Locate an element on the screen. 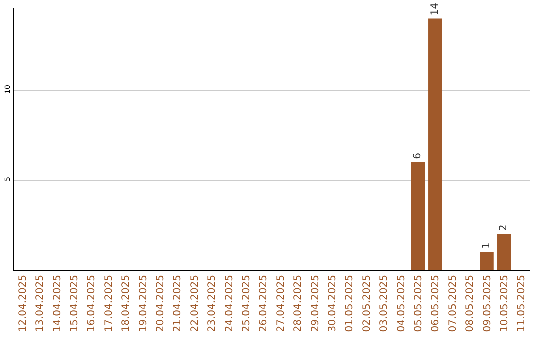 This screenshot has height=340, width=540. data-label: 6 is located at coordinates (418, 156).